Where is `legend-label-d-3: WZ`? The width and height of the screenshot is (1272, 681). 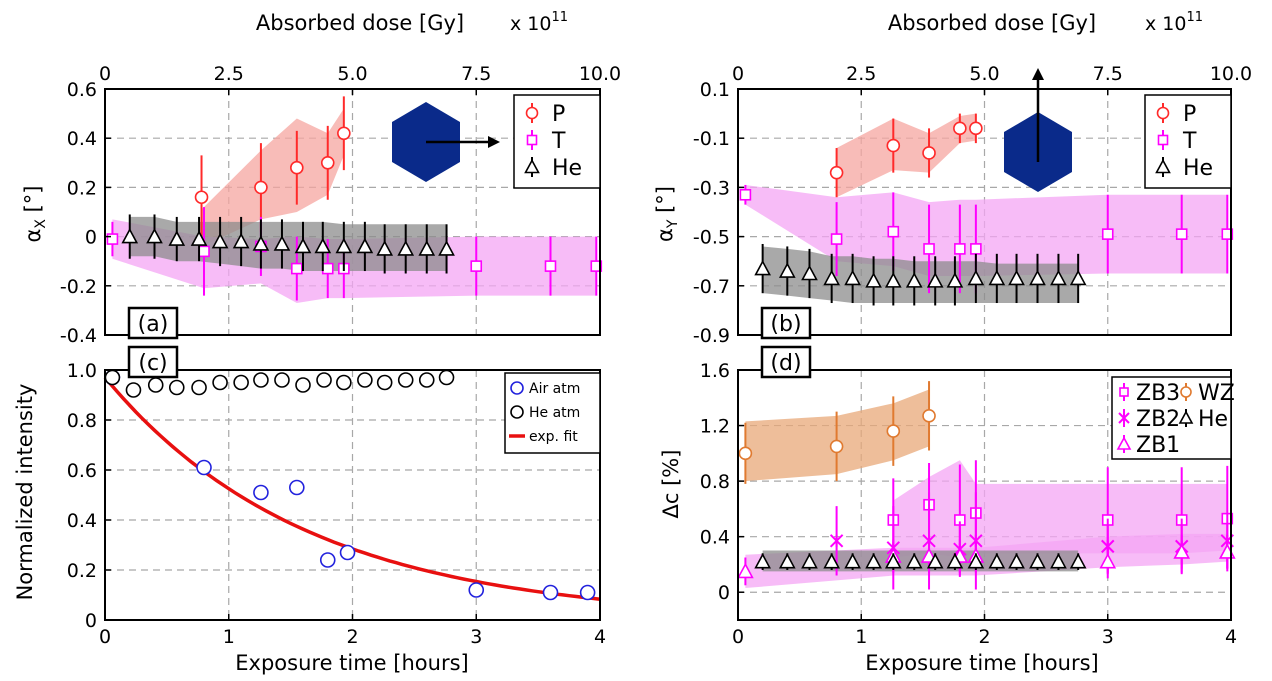
legend-label-d-3: WZ is located at coordinates (1216, 393).